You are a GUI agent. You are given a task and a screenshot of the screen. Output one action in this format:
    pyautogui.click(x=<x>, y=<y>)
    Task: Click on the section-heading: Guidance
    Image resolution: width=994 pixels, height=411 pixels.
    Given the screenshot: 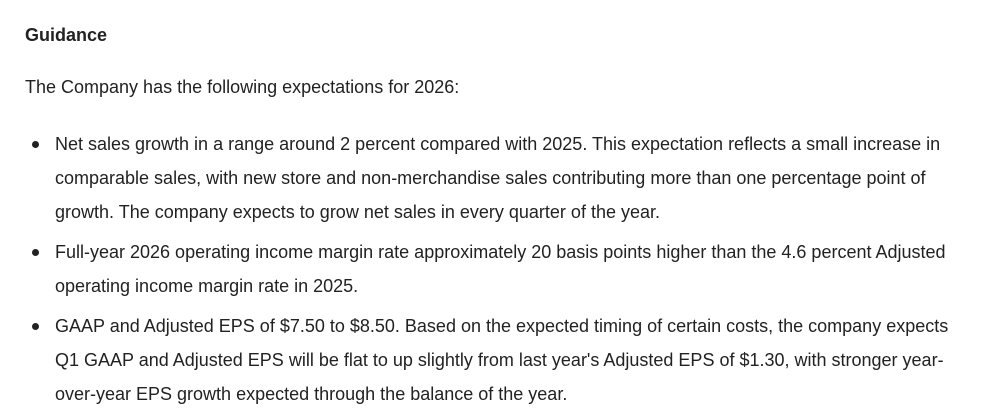 What is the action you would take?
    pyautogui.click(x=66, y=35)
    